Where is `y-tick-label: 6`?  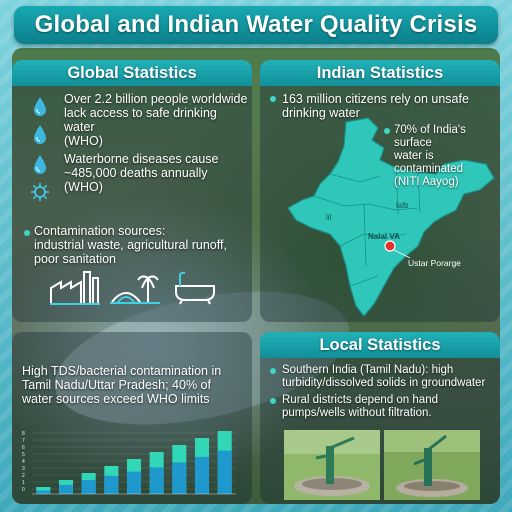
y-tick-label: 6 is located at coordinates (23, 448).